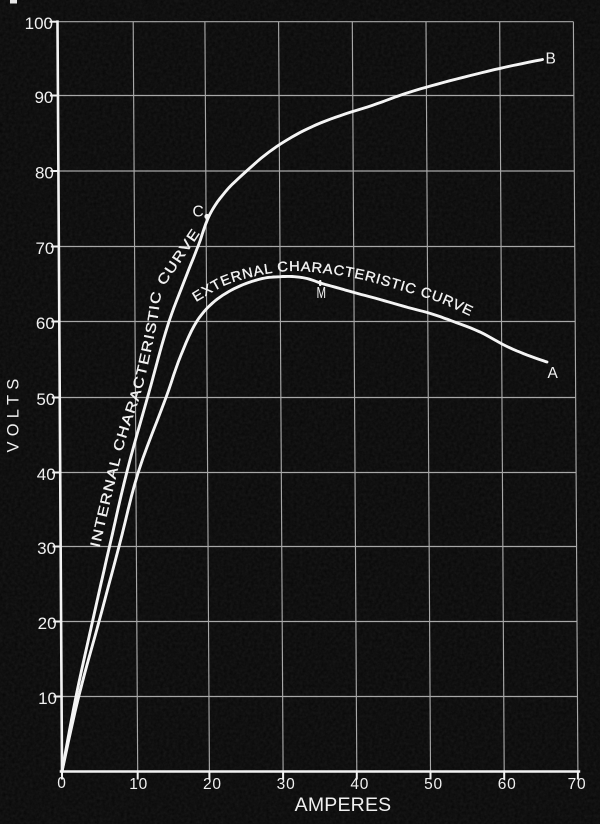 The image size is (600, 824). I want to click on svg-text: 0, so click(61, 783).